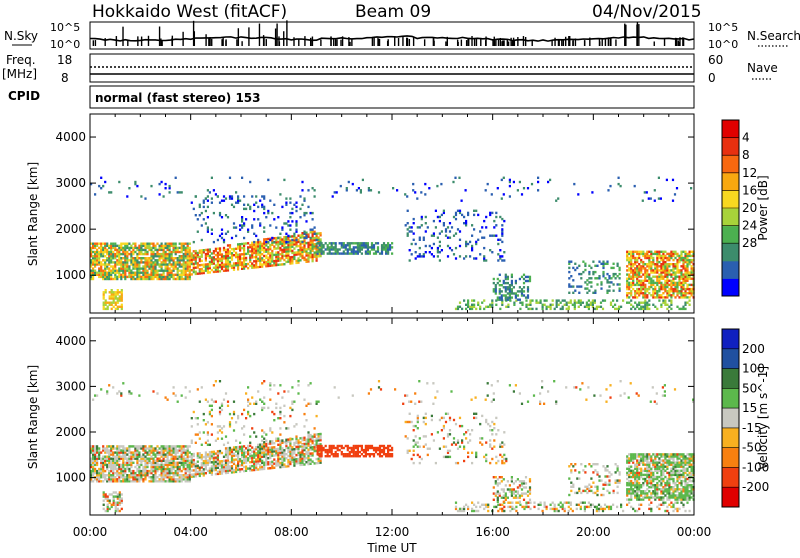  Describe the element at coordinates (755, 487) in the screenshot. I see `colorbar-tick-label: -200` at that location.